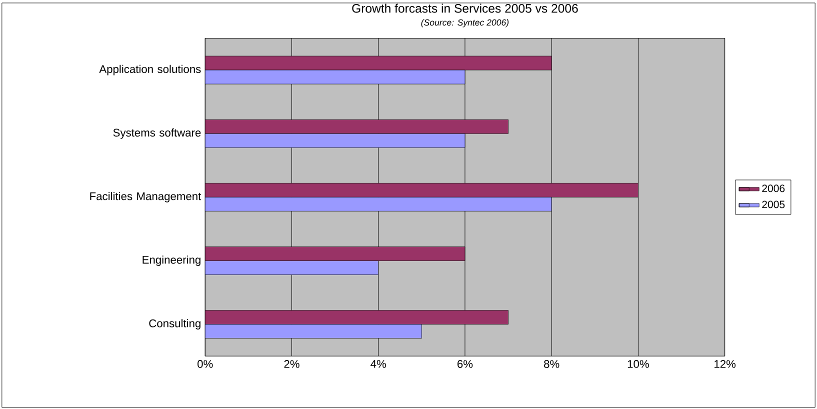 The width and height of the screenshot is (817, 409). What do you see at coordinates (171, 260) in the screenshot?
I see `y-tick-label: Engineering` at bounding box center [171, 260].